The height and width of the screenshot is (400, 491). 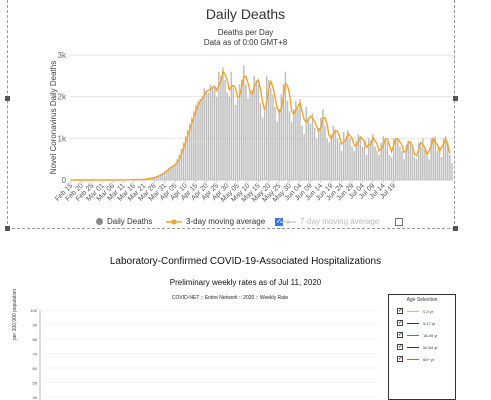 What do you see at coordinates (342, 221) in the screenshot?
I see `legend-7day-ma: 7-day moving average` at bounding box center [342, 221].